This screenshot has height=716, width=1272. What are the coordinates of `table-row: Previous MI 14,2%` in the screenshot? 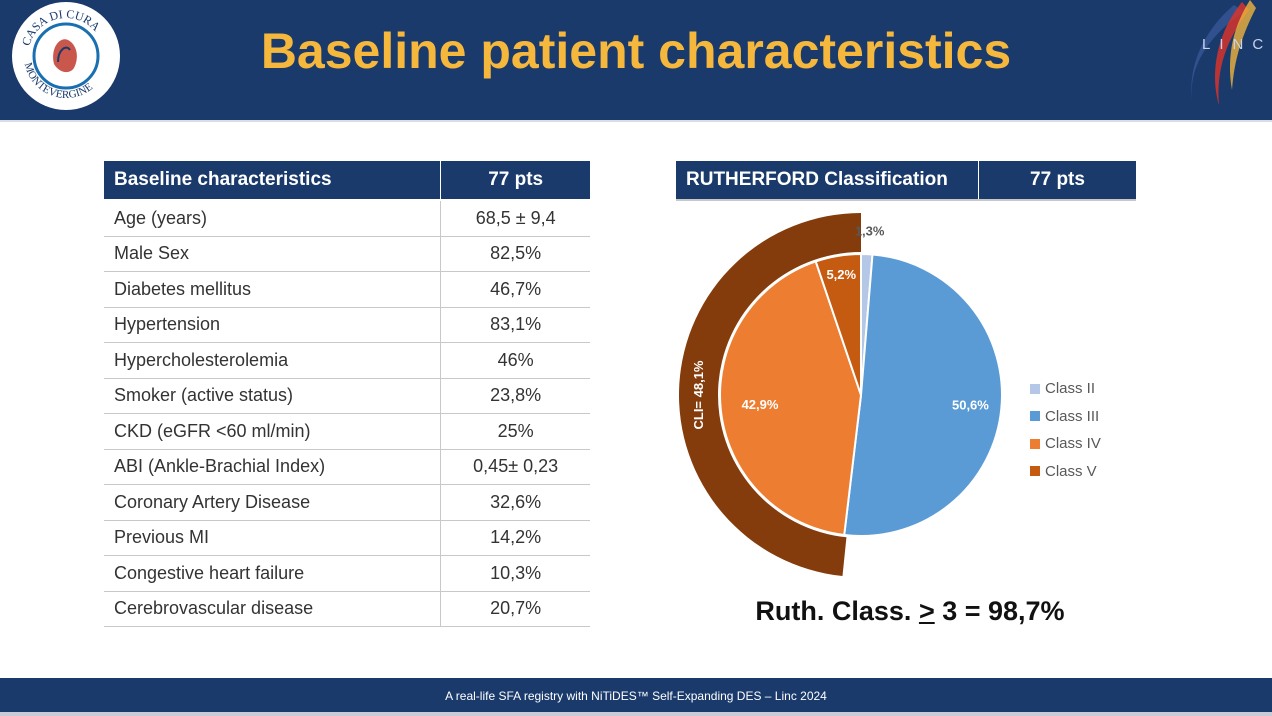 It's located at (347, 538).